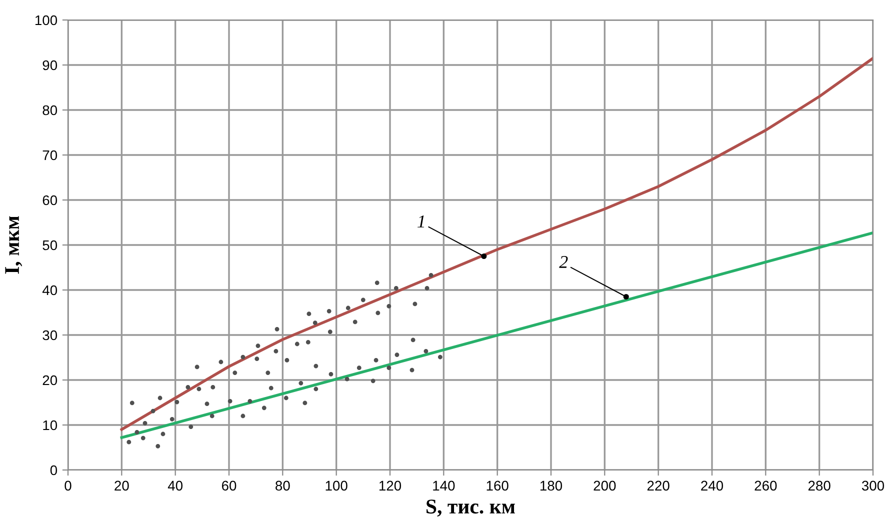  Describe the element at coordinates (390, 485) in the screenshot. I see `x-tick-label: 120` at that location.